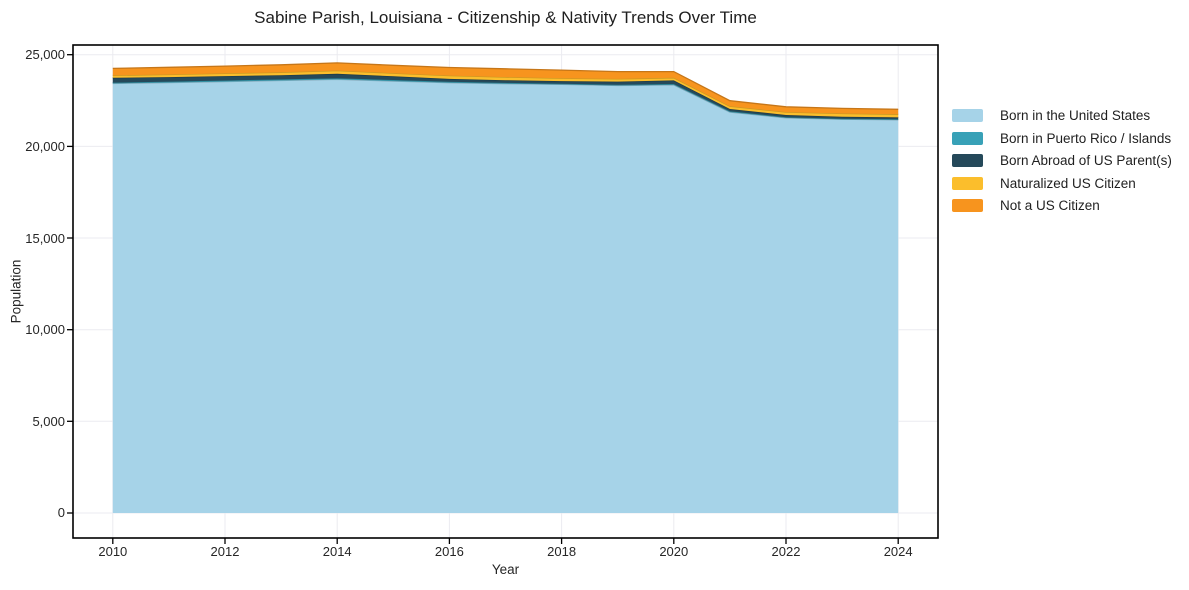  Describe the element at coordinates (16, 291) in the screenshot. I see `y-axis-label: Population` at that location.